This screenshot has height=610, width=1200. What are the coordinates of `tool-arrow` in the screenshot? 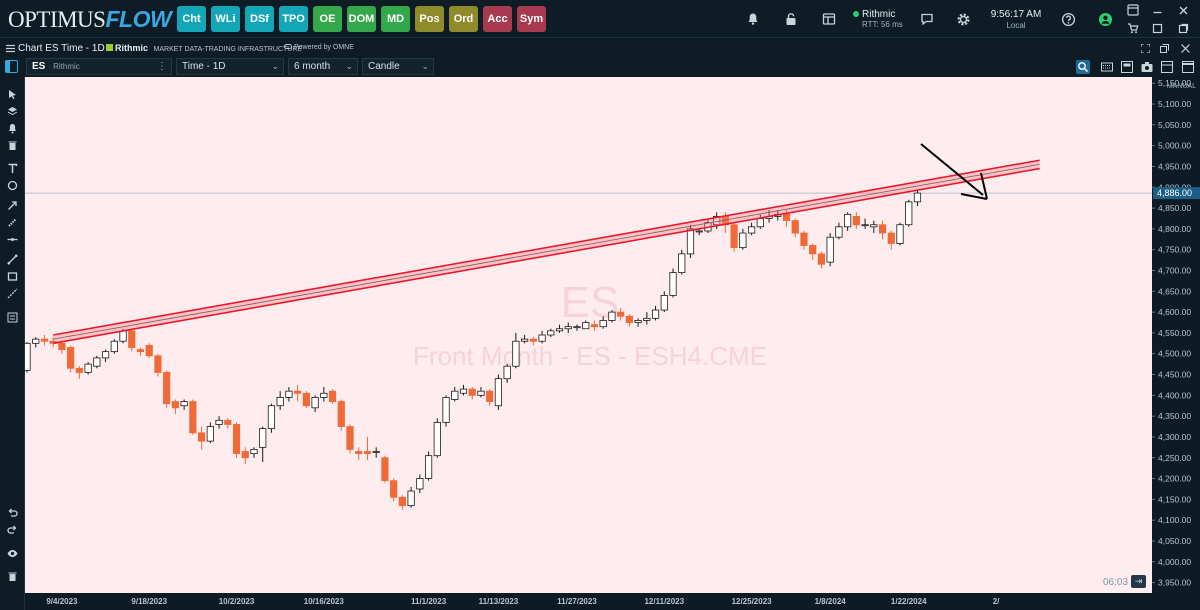 It's located at (12, 207).